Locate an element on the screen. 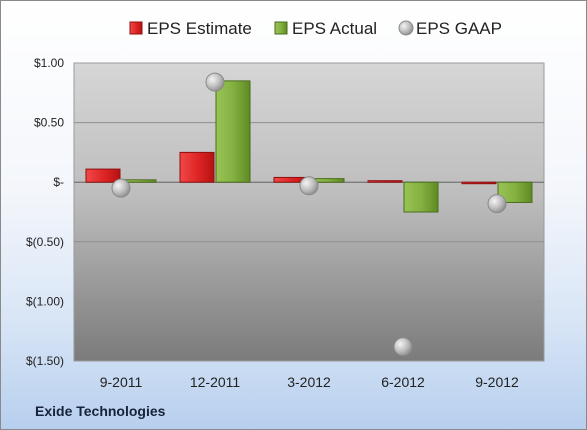 The width and height of the screenshot is (587, 430). legend-swatch-actual is located at coordinates (281, 28).